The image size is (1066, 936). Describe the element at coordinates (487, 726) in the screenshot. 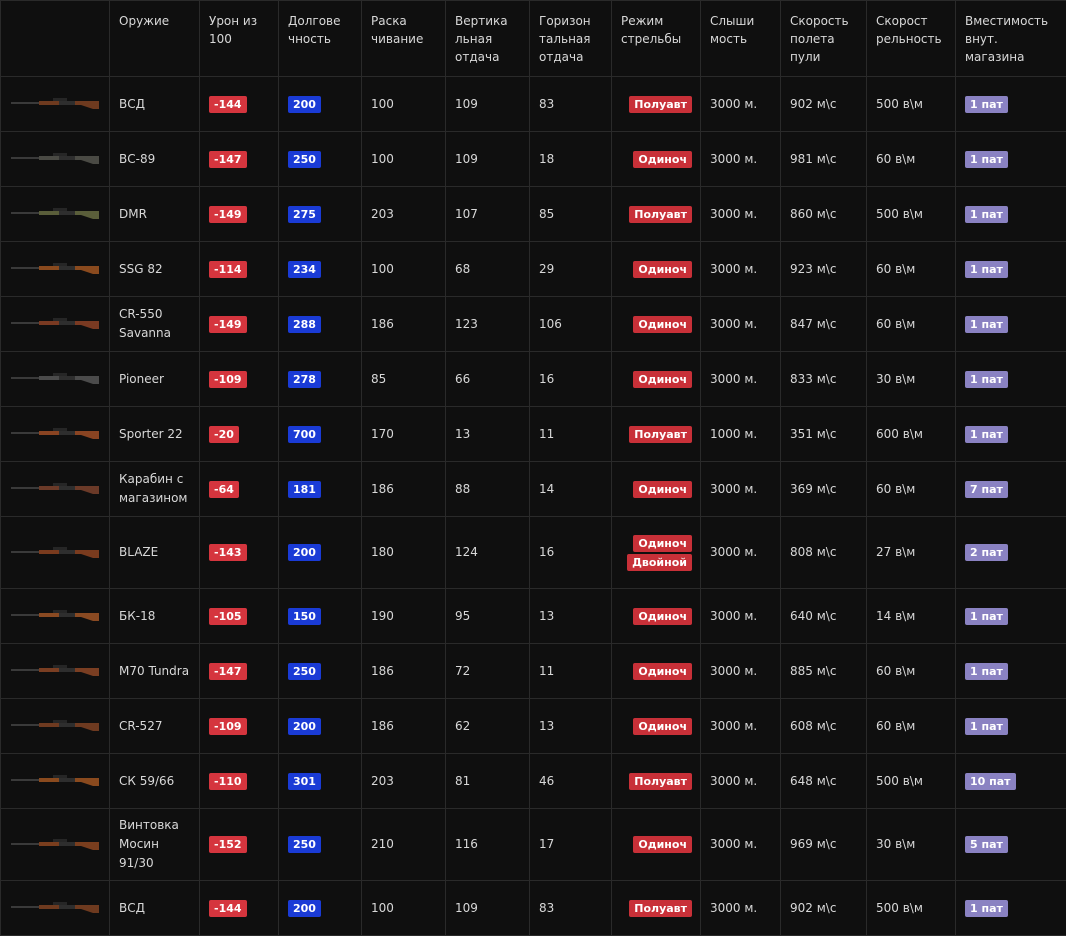

I see `vertical-recoil-value: 62` at that location.